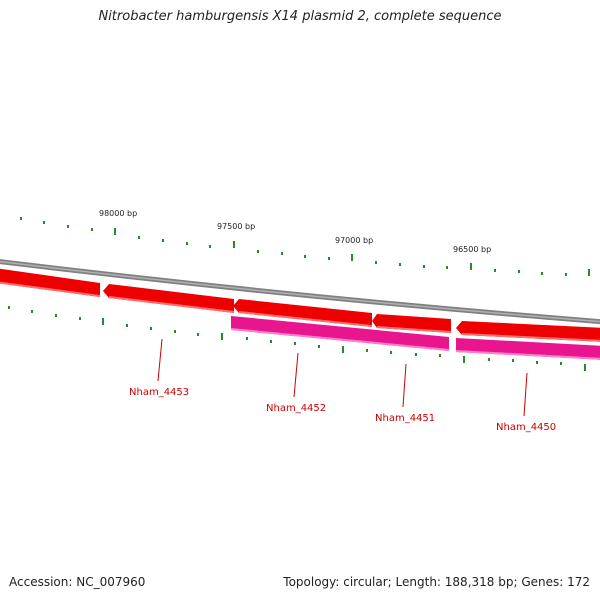  Describe the element at coordinates (159, 392) in the screenshot. I see `gene-label: Nham_4453` at that location.